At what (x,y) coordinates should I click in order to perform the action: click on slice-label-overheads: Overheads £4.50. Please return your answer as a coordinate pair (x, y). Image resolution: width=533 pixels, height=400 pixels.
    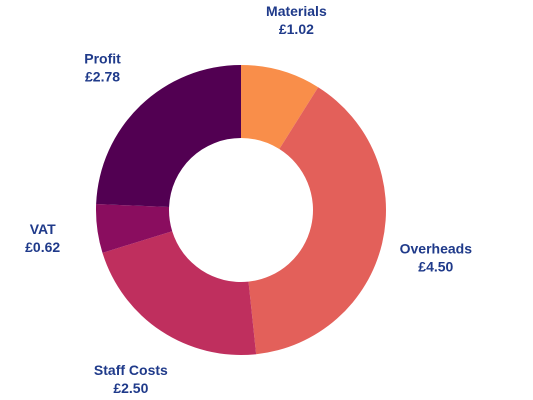
    Looking at the image, I should click on (436, 257).